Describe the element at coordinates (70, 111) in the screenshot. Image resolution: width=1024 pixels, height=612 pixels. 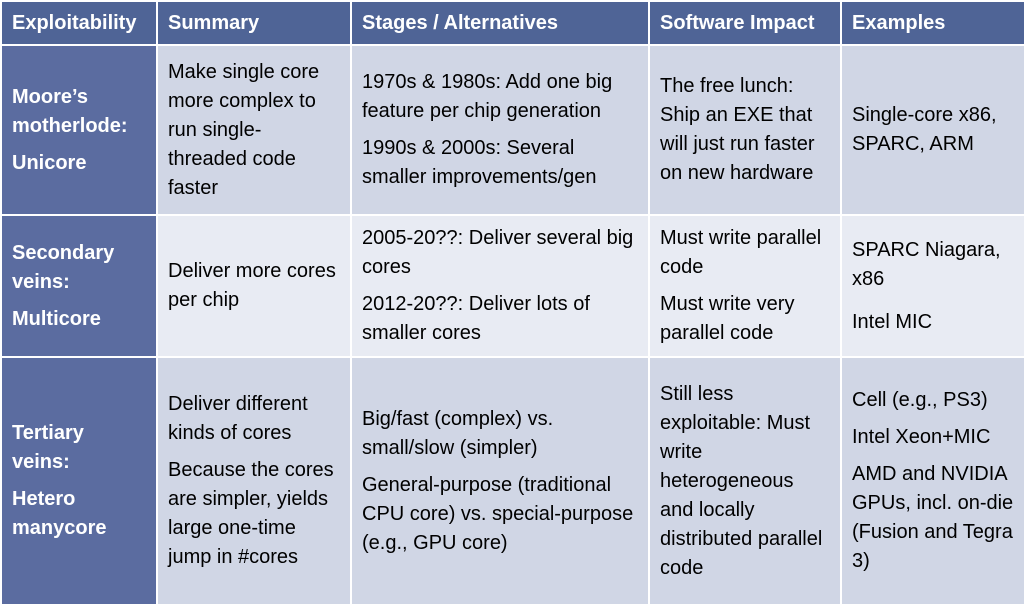
I see `row-label-title: Moore’s motherlode:` at that location.